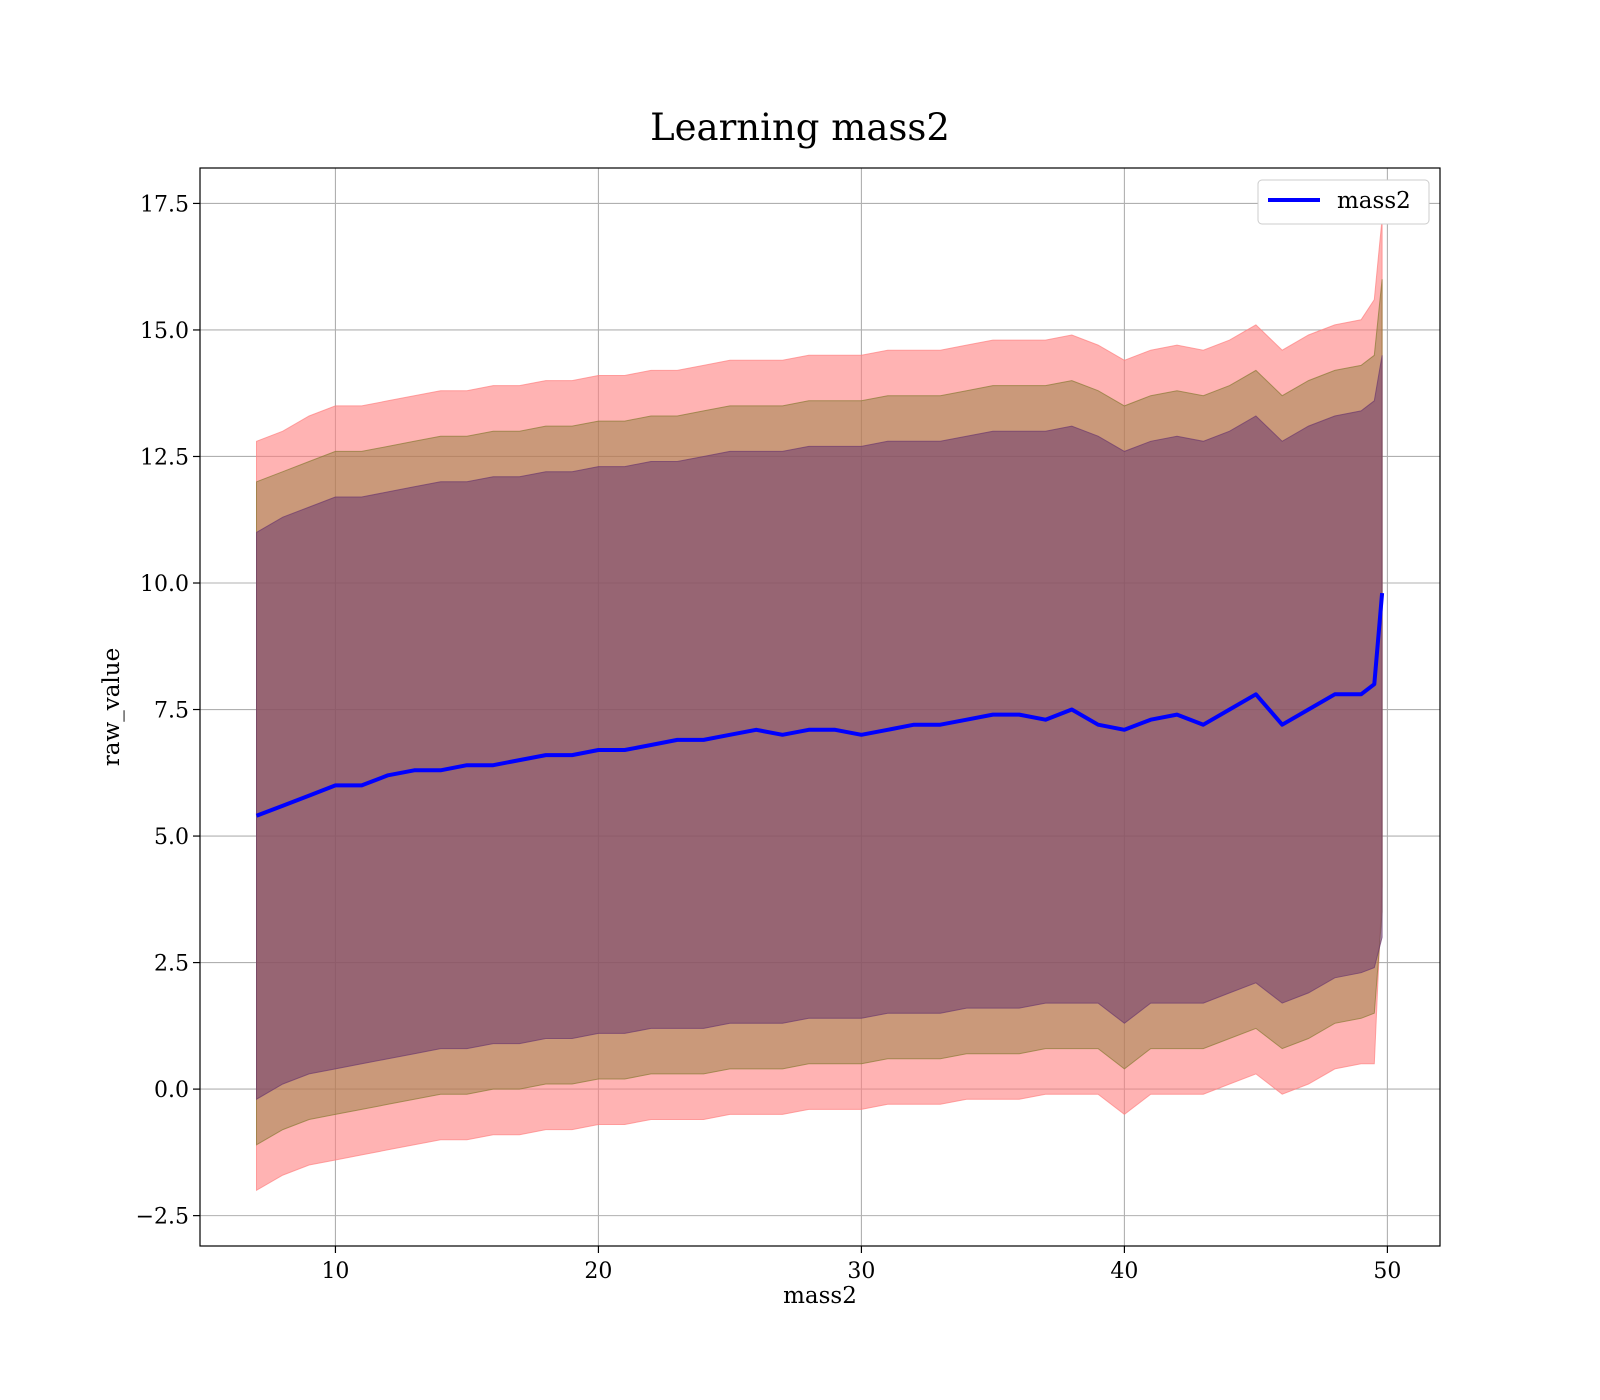 The image size is (1600, 1400). What do you see at coordinates (164, 331) in the screenshot?
I see `y-tick-label: 15.0` at bounding box center [164, 331].